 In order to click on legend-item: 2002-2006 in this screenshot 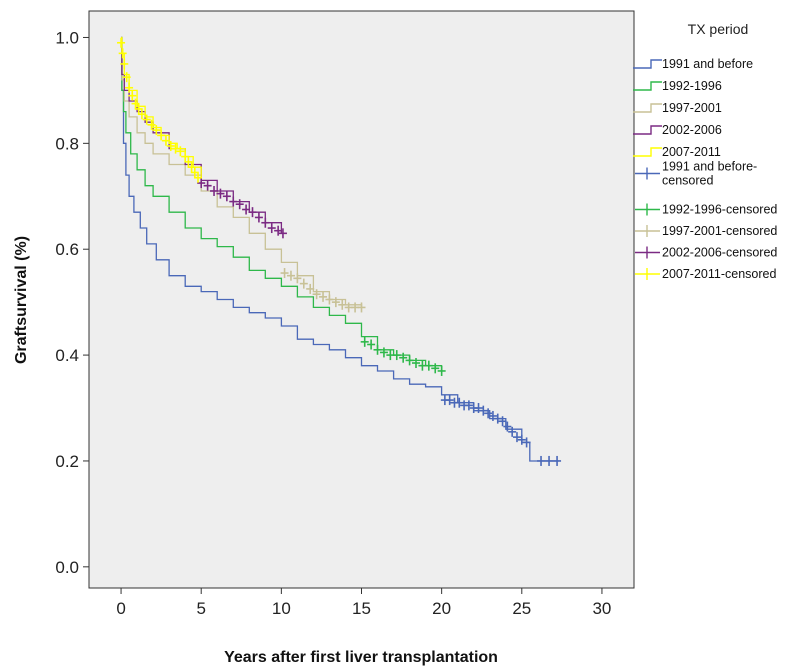, I will do `click(677, 130)`.